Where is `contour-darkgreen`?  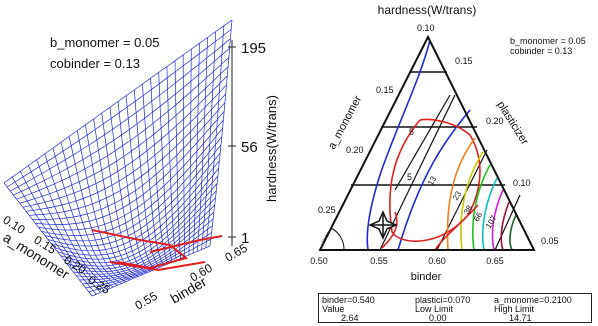 contour-darkgreen is located at coordinates (513, 232).